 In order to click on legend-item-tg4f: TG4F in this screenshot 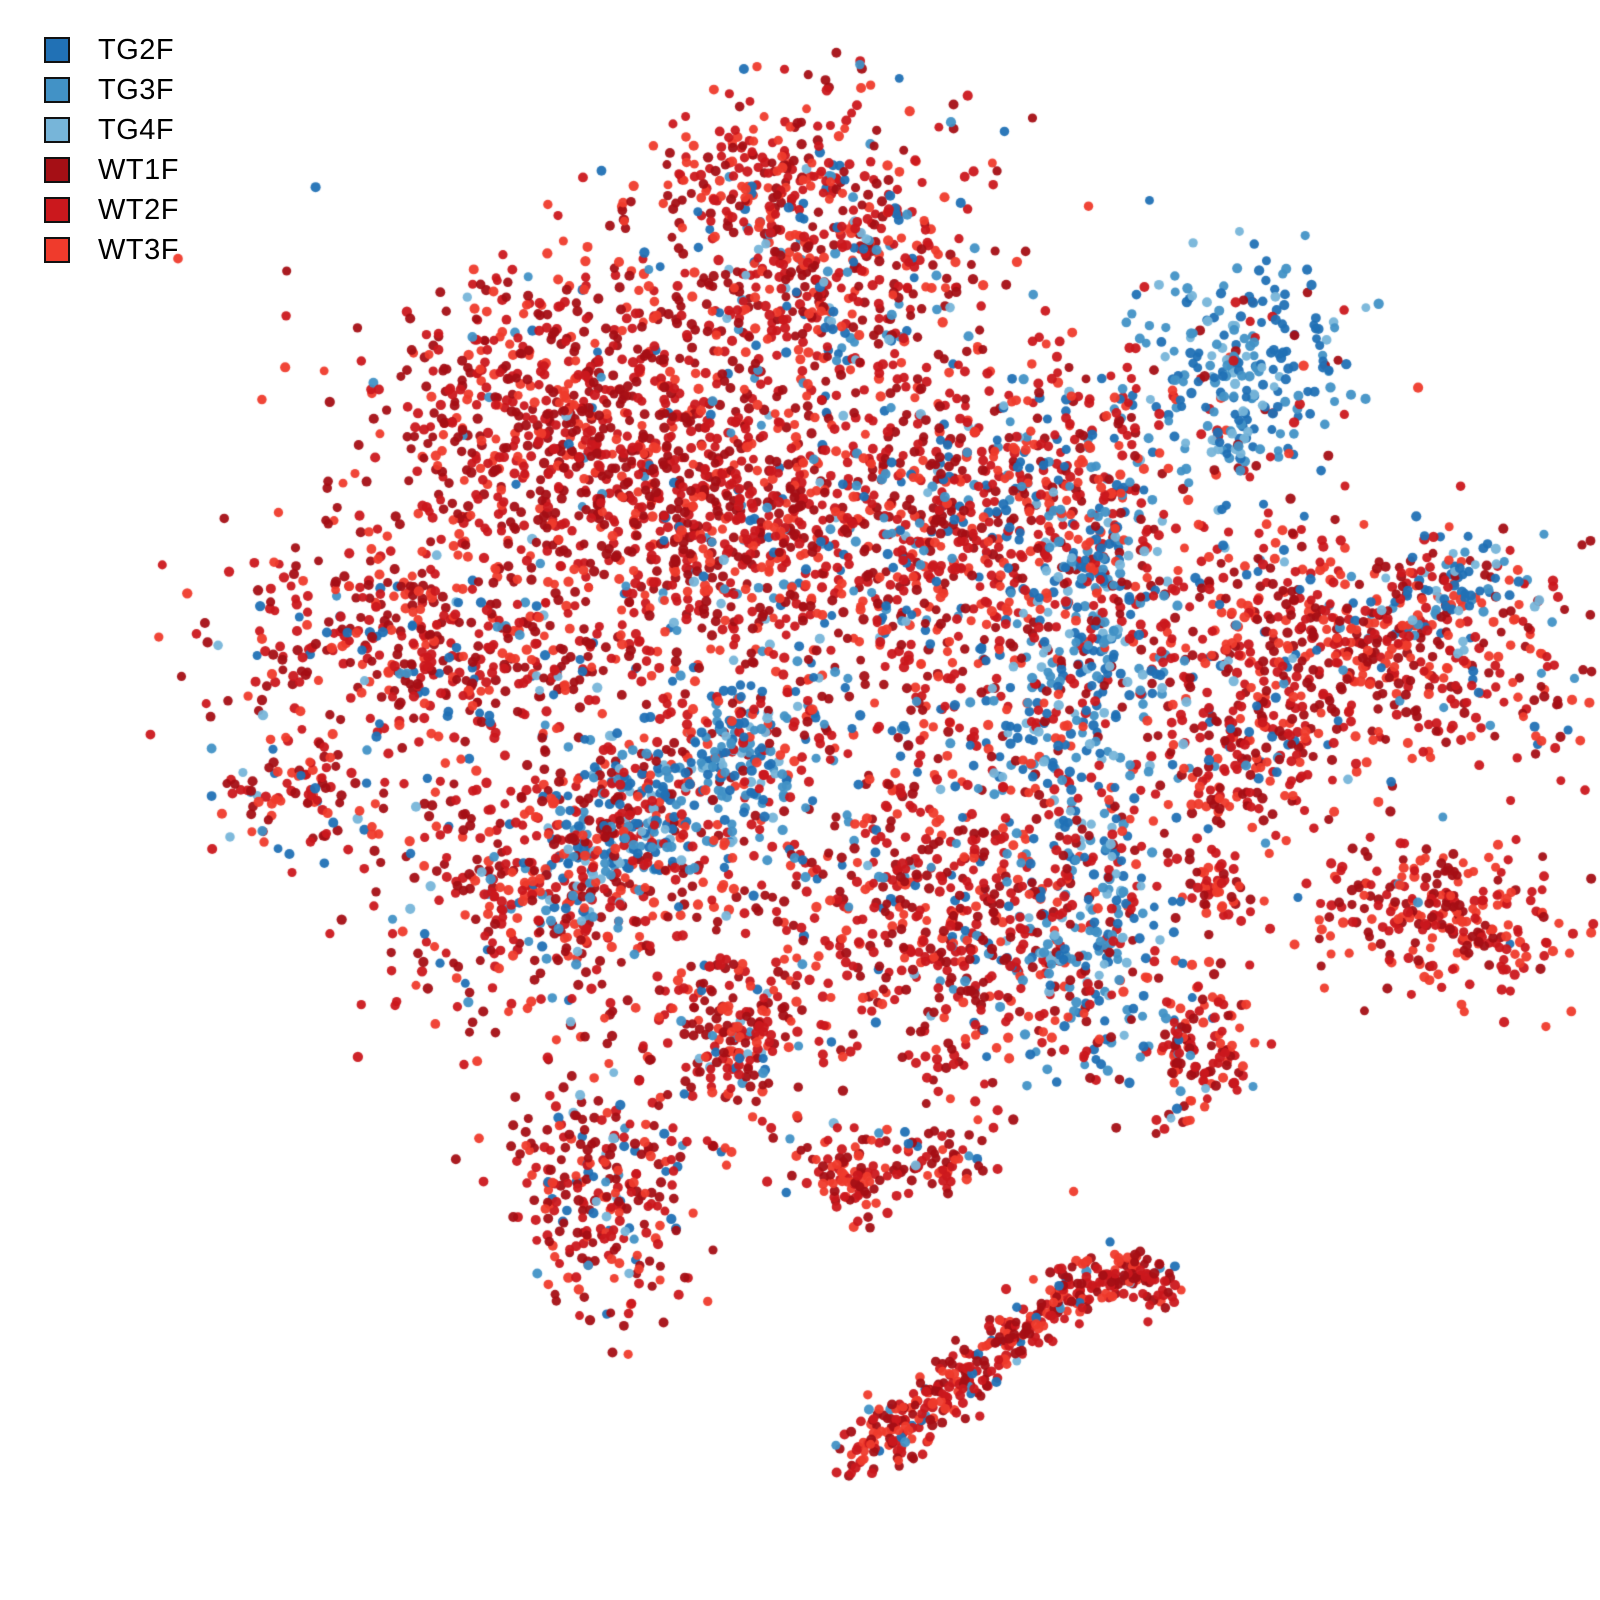, I will do `click(111, 130)`.